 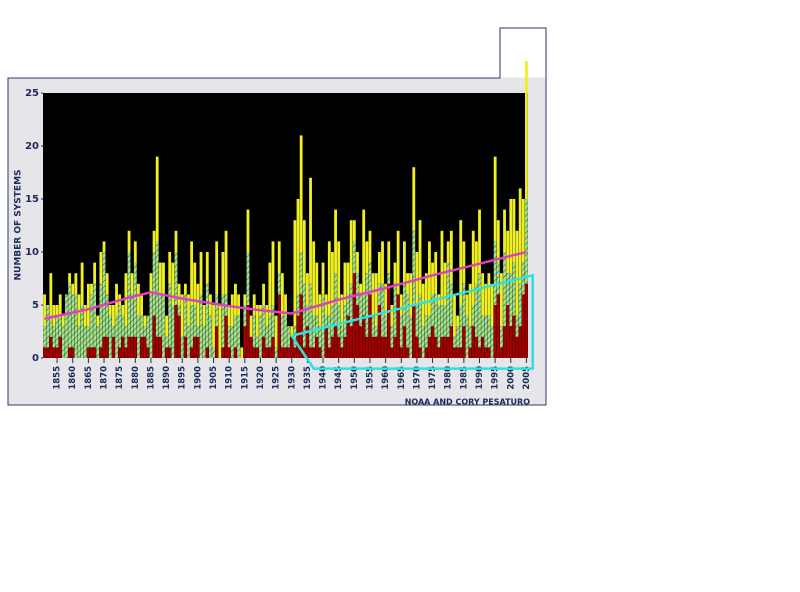 What do you see at coordinates (245, 378) in the screenshot?
I see `x-tick-label: 1915` at bounding box center [245, 378].